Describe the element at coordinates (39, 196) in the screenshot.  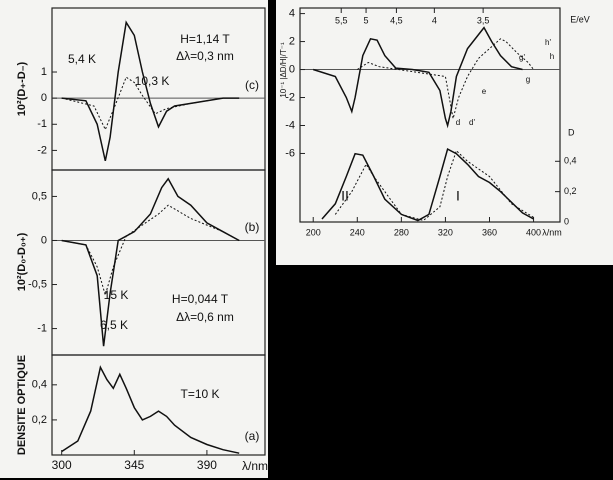
I see `y-tick-label: 0,5` at that location.